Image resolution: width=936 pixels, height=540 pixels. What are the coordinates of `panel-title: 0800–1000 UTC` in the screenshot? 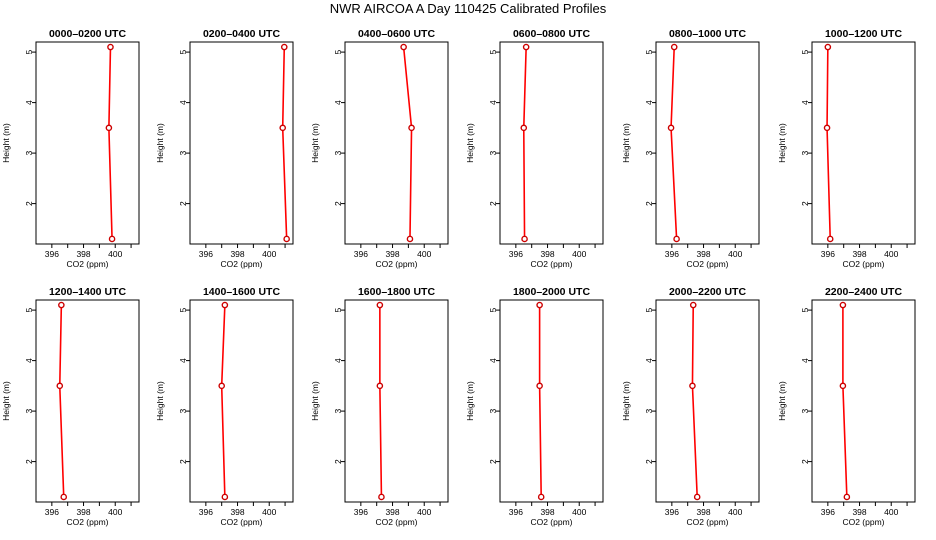 It's located at (707, 34).